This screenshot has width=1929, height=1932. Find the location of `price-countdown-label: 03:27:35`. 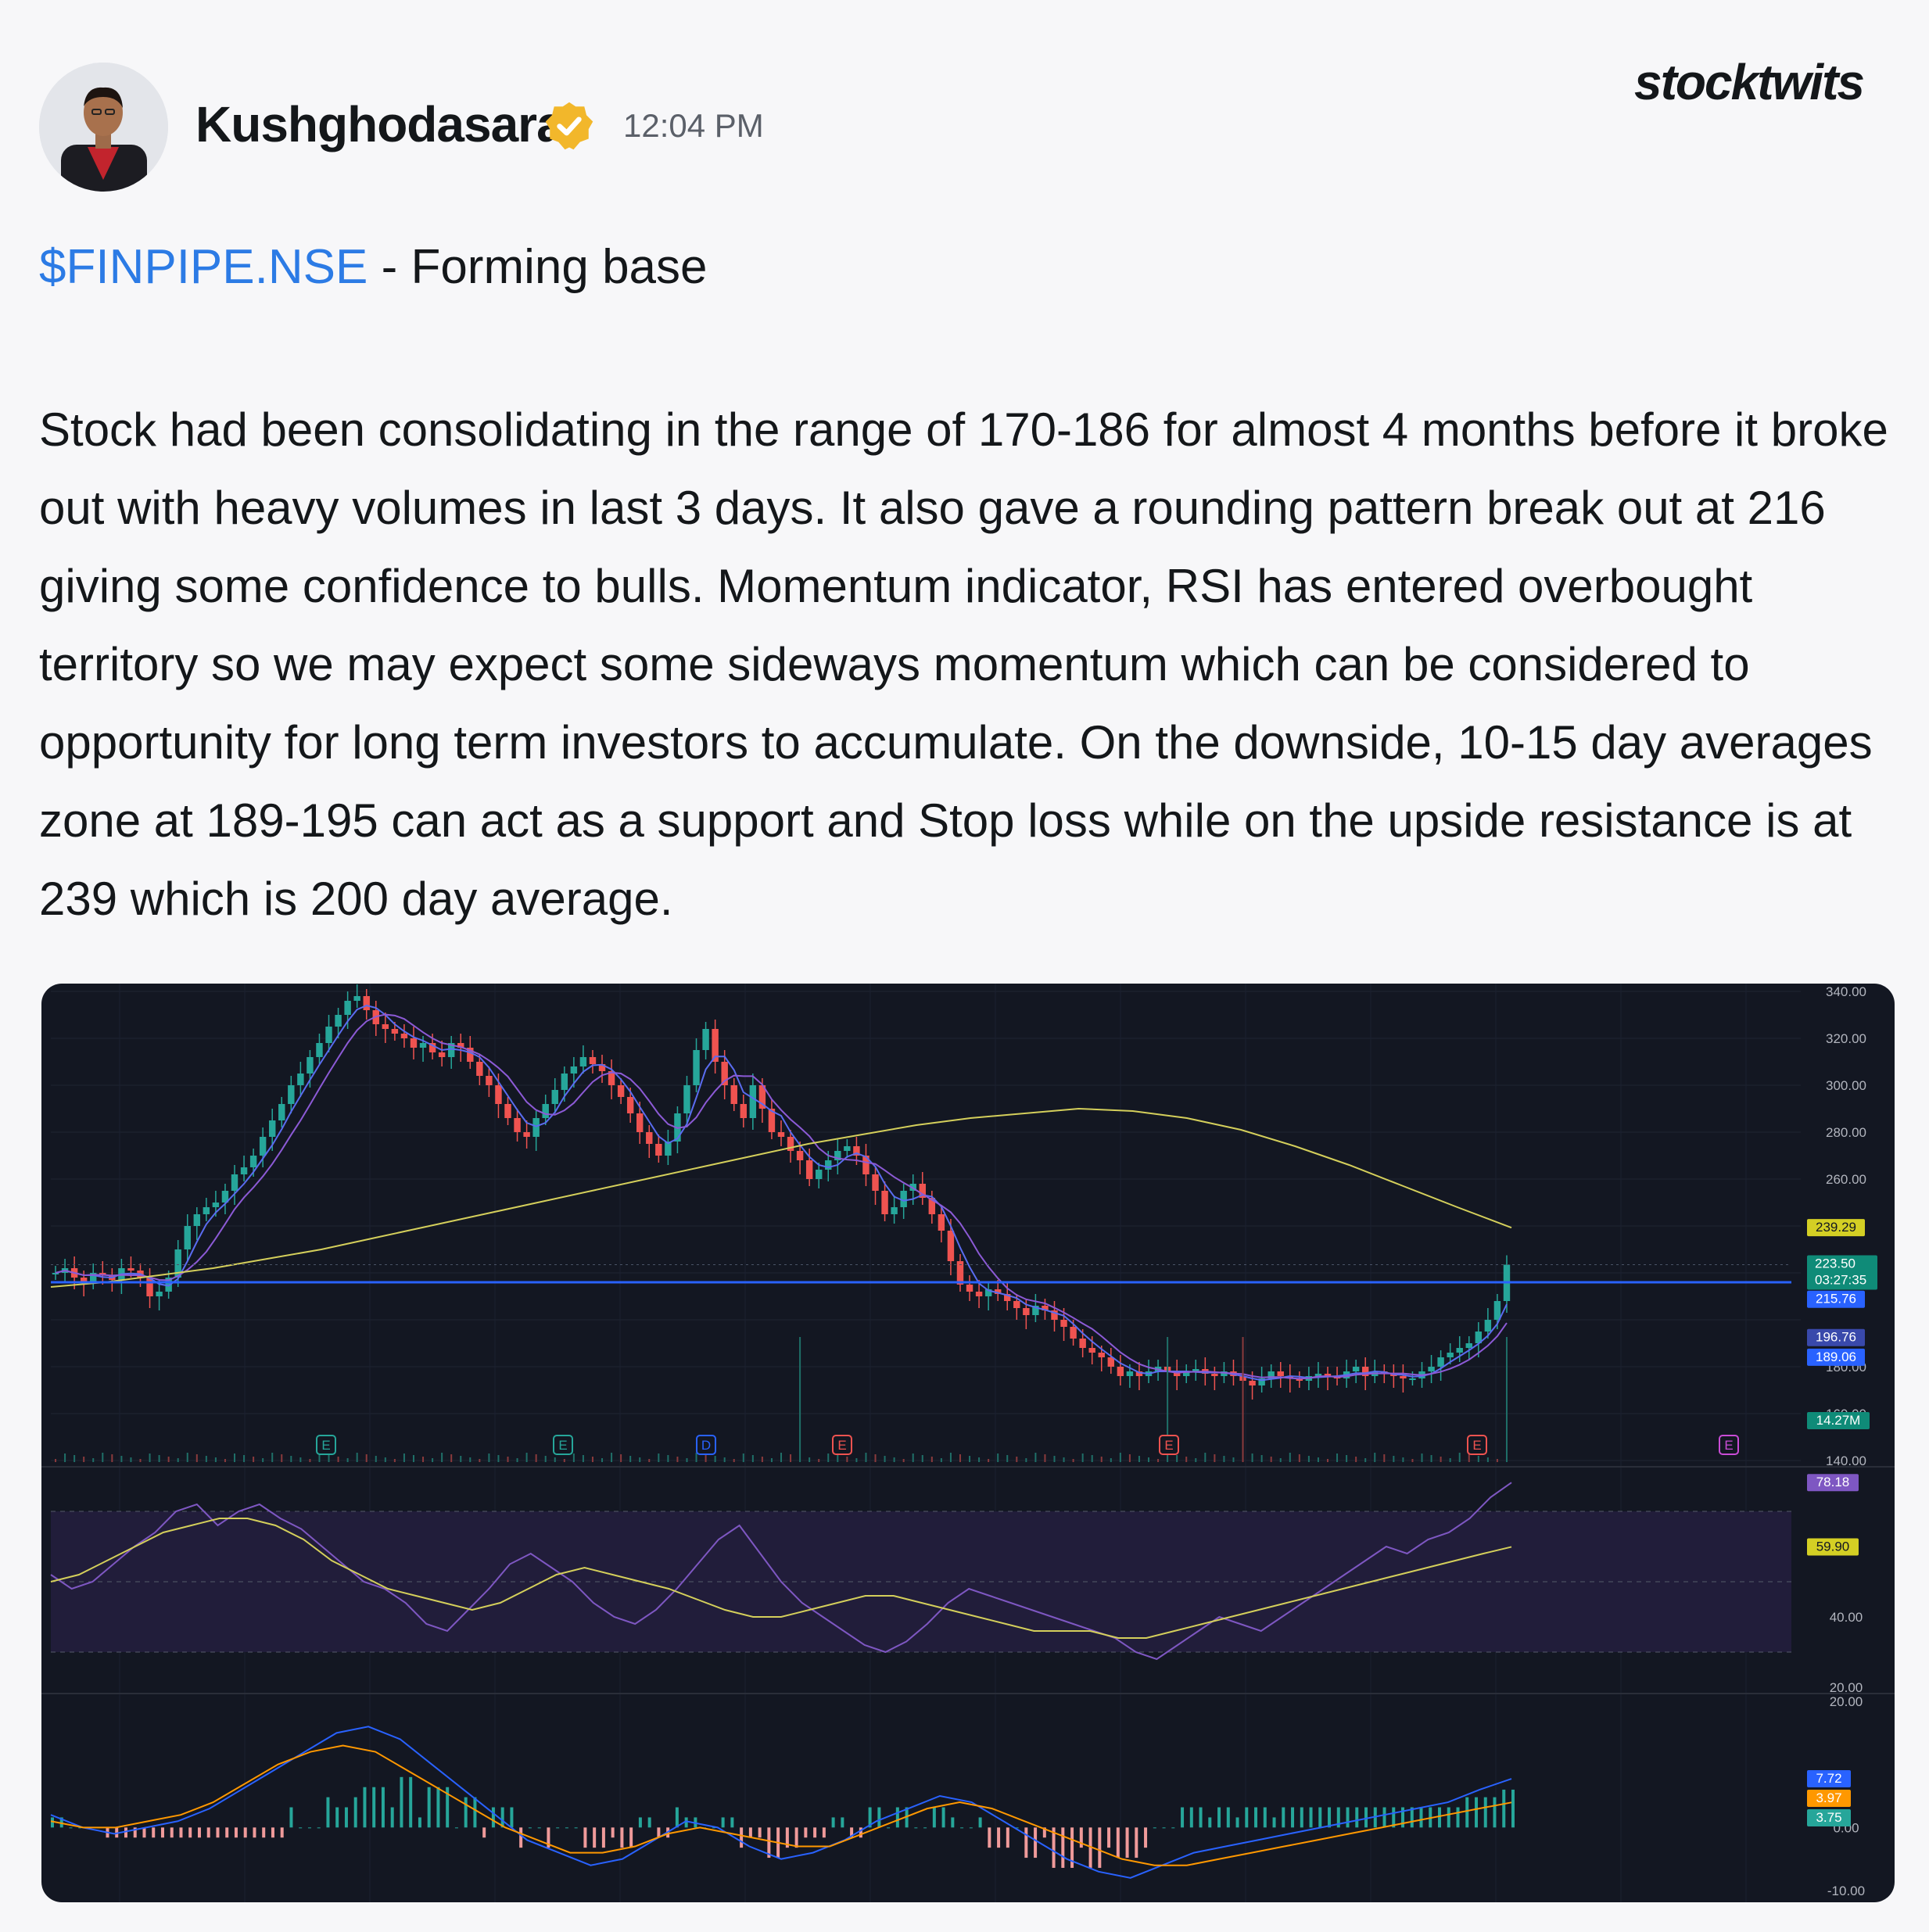

price-countdown-label: 03:27:35 is located at coordinates (1840, 1280).